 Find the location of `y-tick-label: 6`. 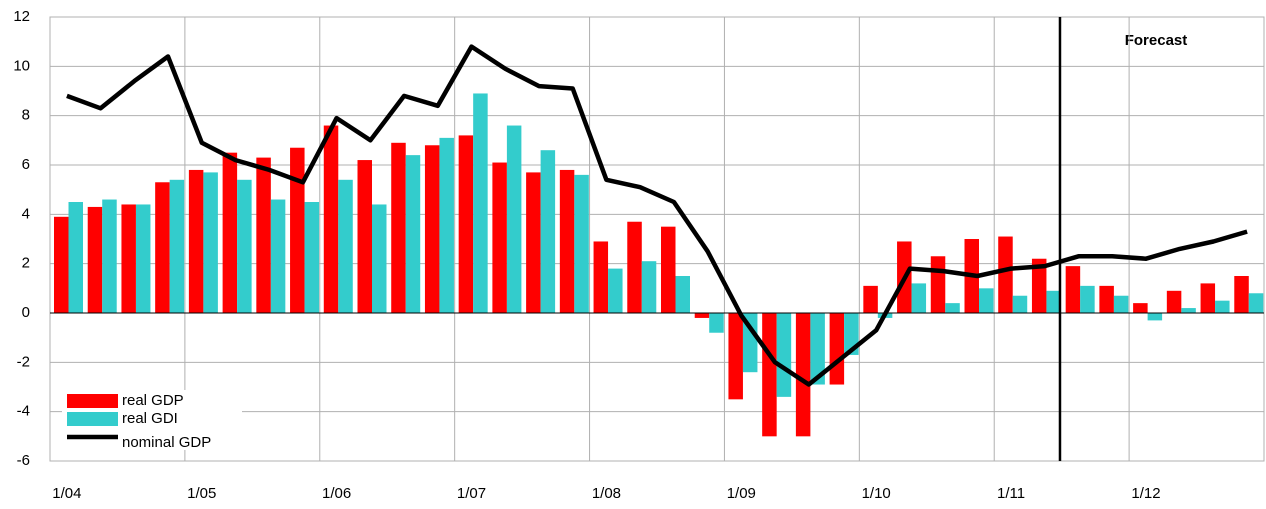

y-tick-label: 6 is located at coordinates (26, 164).